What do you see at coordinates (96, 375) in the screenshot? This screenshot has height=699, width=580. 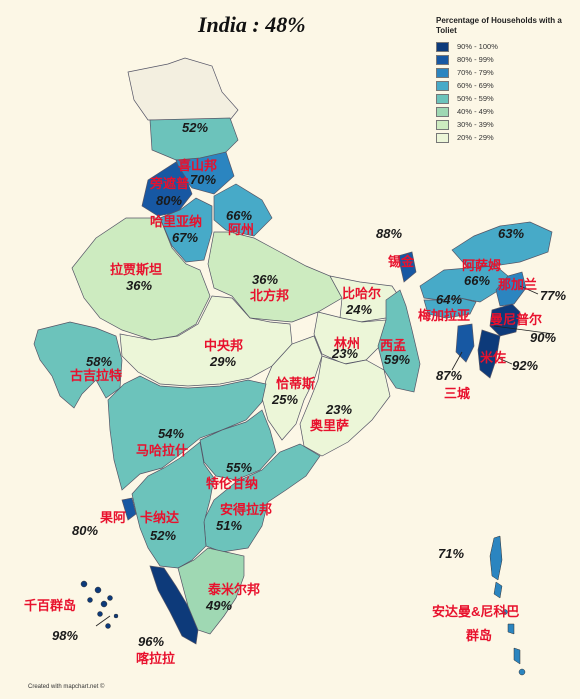 I see `label-gj-name: 古吉拉特` at bounding box center [96, 375].